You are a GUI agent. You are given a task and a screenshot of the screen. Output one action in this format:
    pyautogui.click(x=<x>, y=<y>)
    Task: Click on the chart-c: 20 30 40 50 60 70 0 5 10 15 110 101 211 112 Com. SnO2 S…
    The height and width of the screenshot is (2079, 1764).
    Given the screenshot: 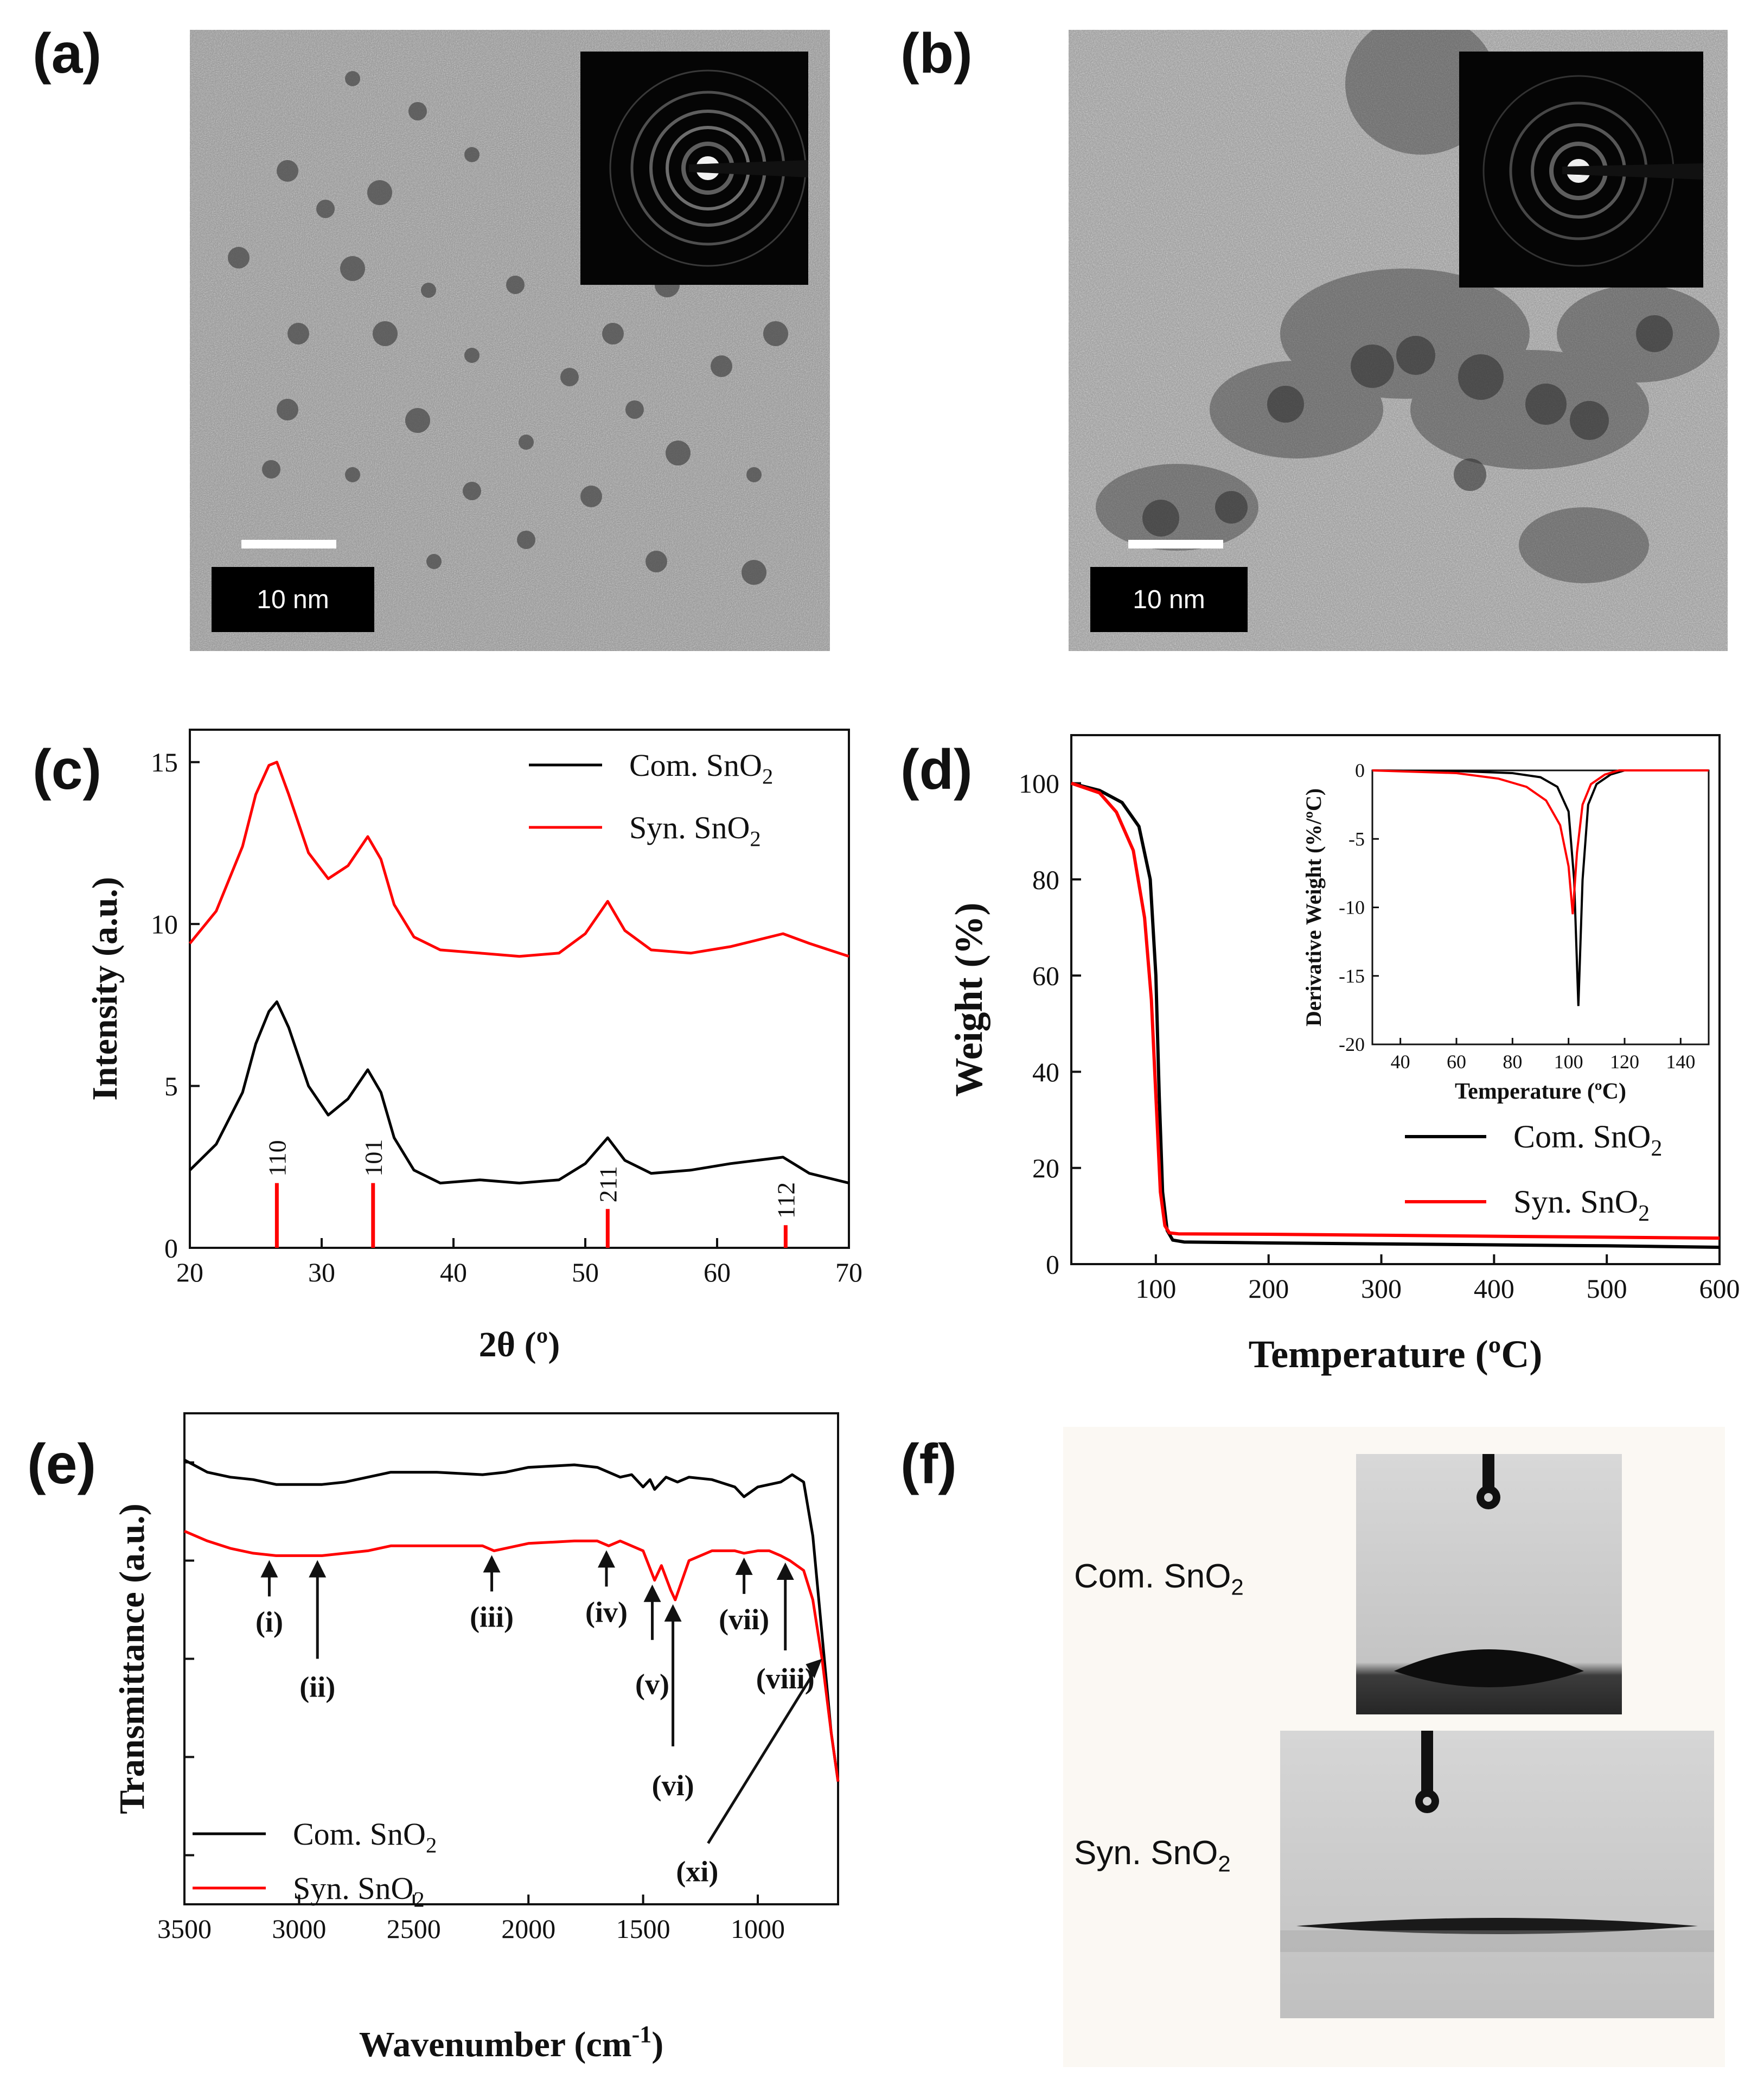 What is the action you would take?
    pyautogui.click(x=473, y=1046)
    